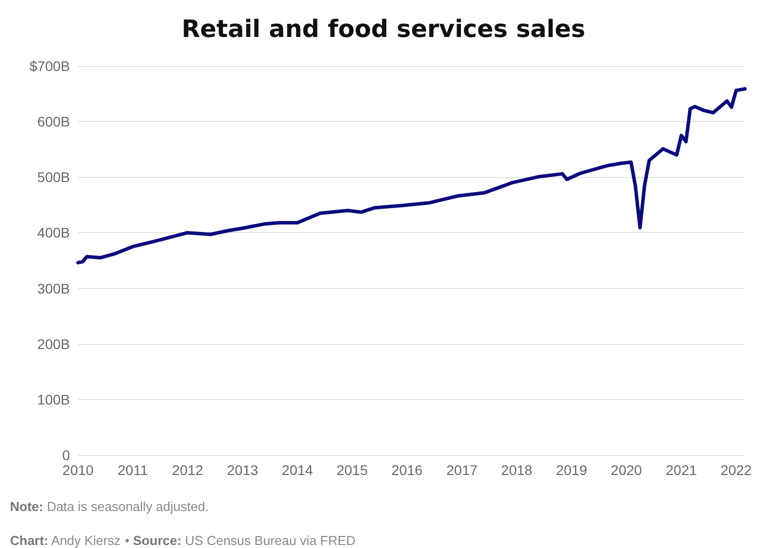 The image size is (767, 548). Describe the element at coordinates (736, 470) in the screenshot. I see `x-tick-label: 2022` at that location.